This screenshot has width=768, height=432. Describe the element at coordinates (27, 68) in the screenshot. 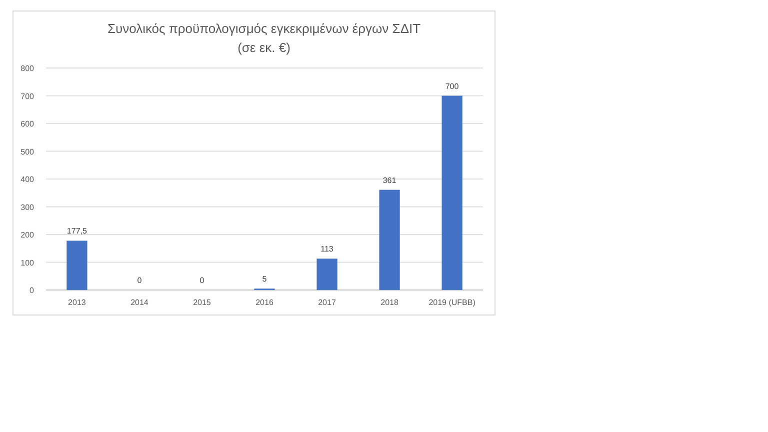

I see `y-tick-label: 800` at that location.